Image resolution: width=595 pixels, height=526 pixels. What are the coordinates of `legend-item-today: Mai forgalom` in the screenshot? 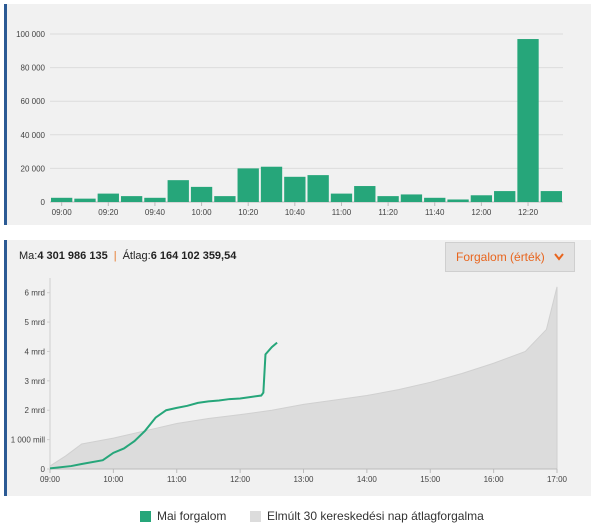 It's located at (183, 516).